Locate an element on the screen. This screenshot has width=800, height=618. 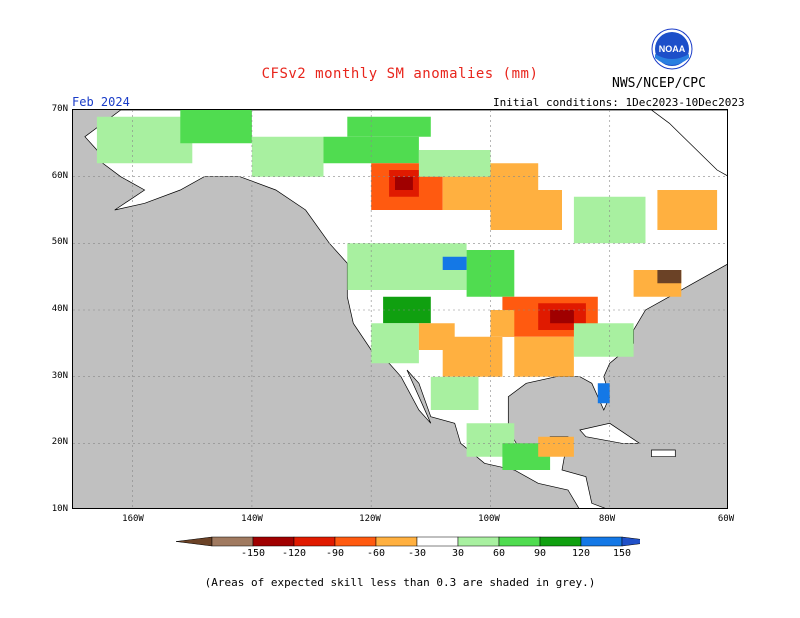
color-legend: -150 -120 -90 -60 -30 30 60 90 120 150 is located at coordinates (407, 547).